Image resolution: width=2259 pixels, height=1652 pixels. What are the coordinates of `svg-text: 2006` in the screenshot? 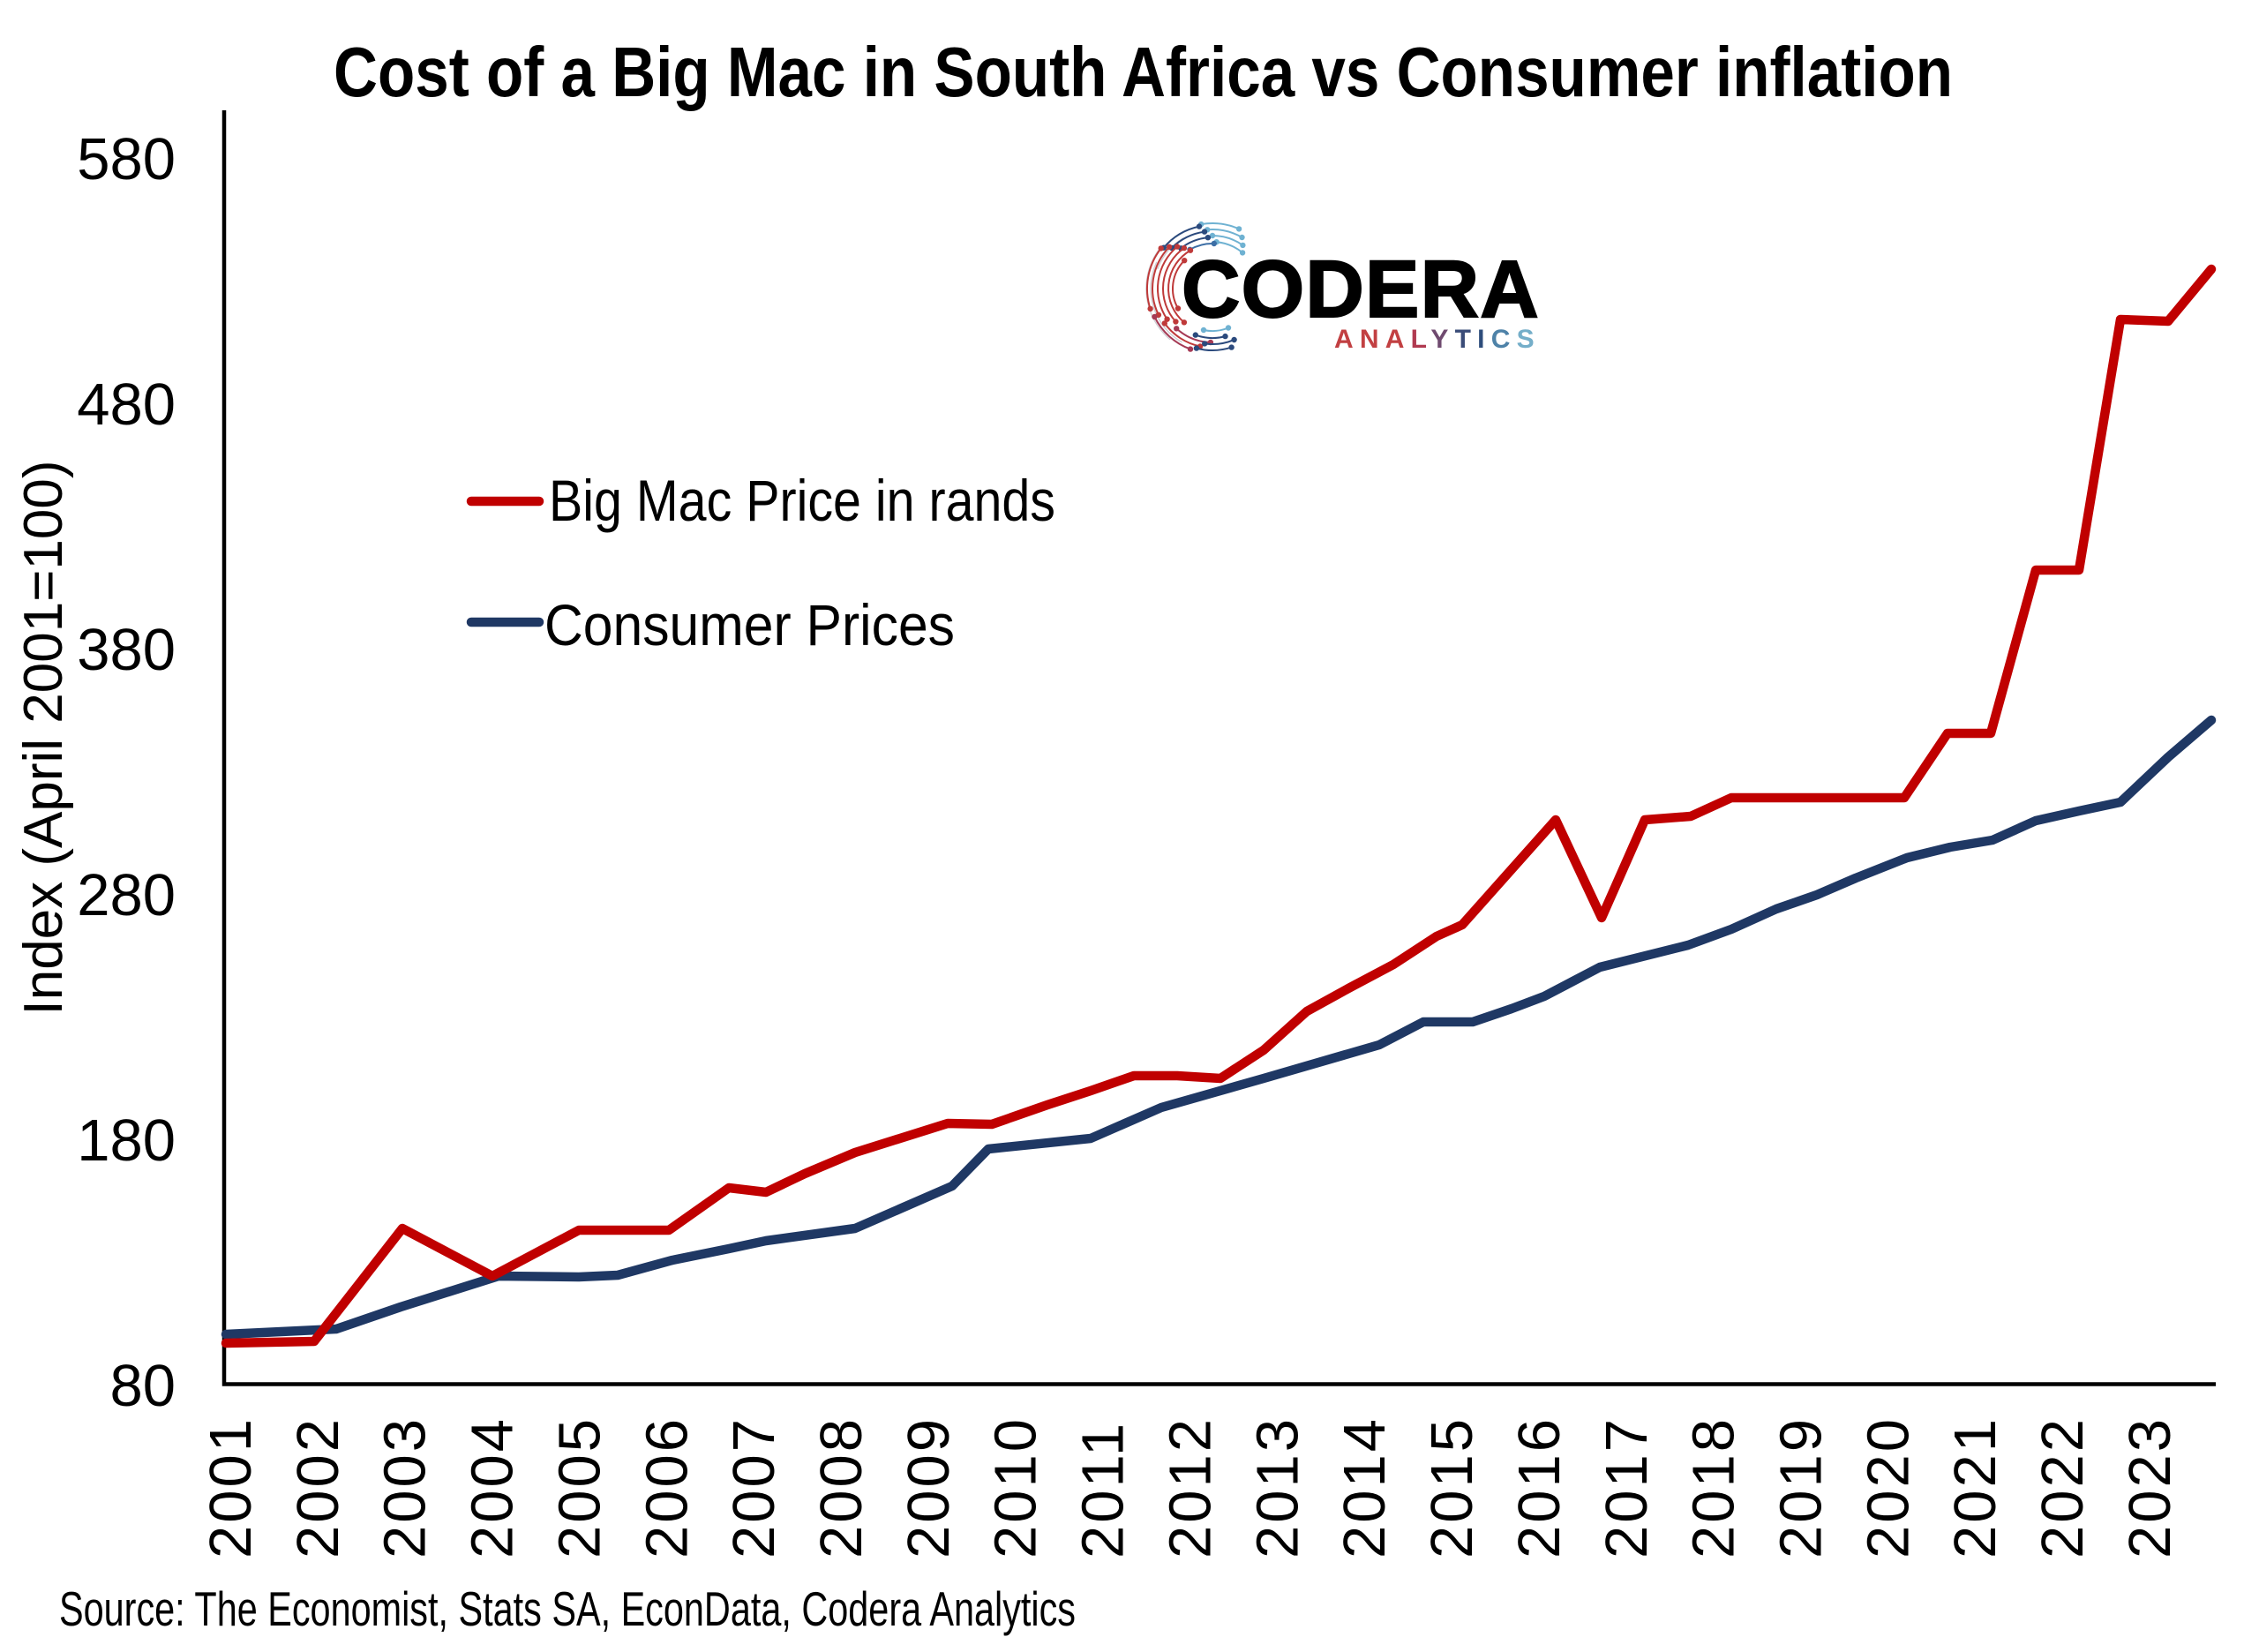 It's located at (667, 1487).